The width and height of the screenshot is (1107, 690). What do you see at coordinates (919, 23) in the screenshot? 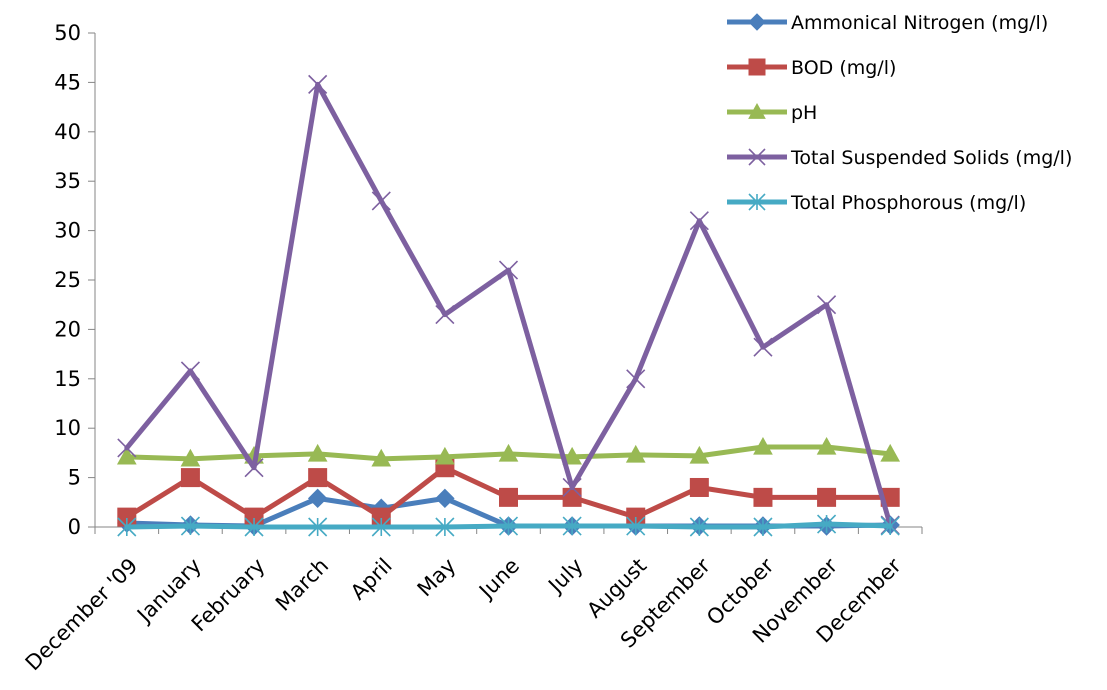
I see `legend-label: Ammonical Nitrogen (mg/l)` at bounding box center [919, 23].